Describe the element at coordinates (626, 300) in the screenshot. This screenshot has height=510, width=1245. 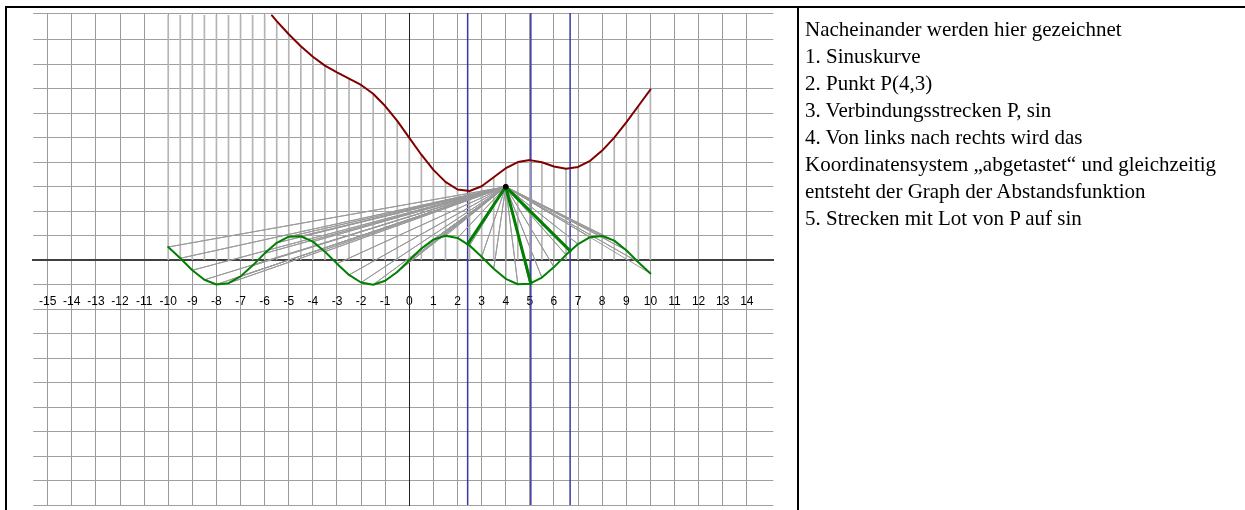
I see `x-tick-label: 9` at that location.